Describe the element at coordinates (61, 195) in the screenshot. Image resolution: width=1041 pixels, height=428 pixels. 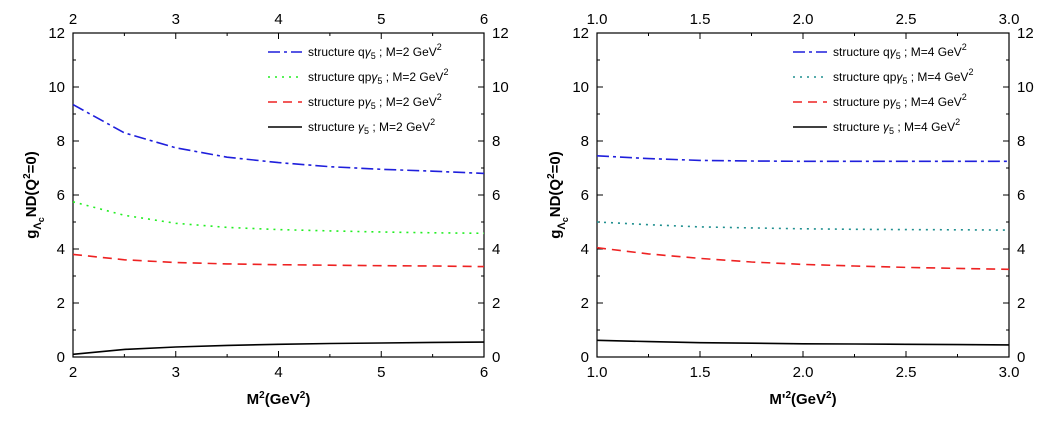
I see `y-tick-label-left: 6` at that location.